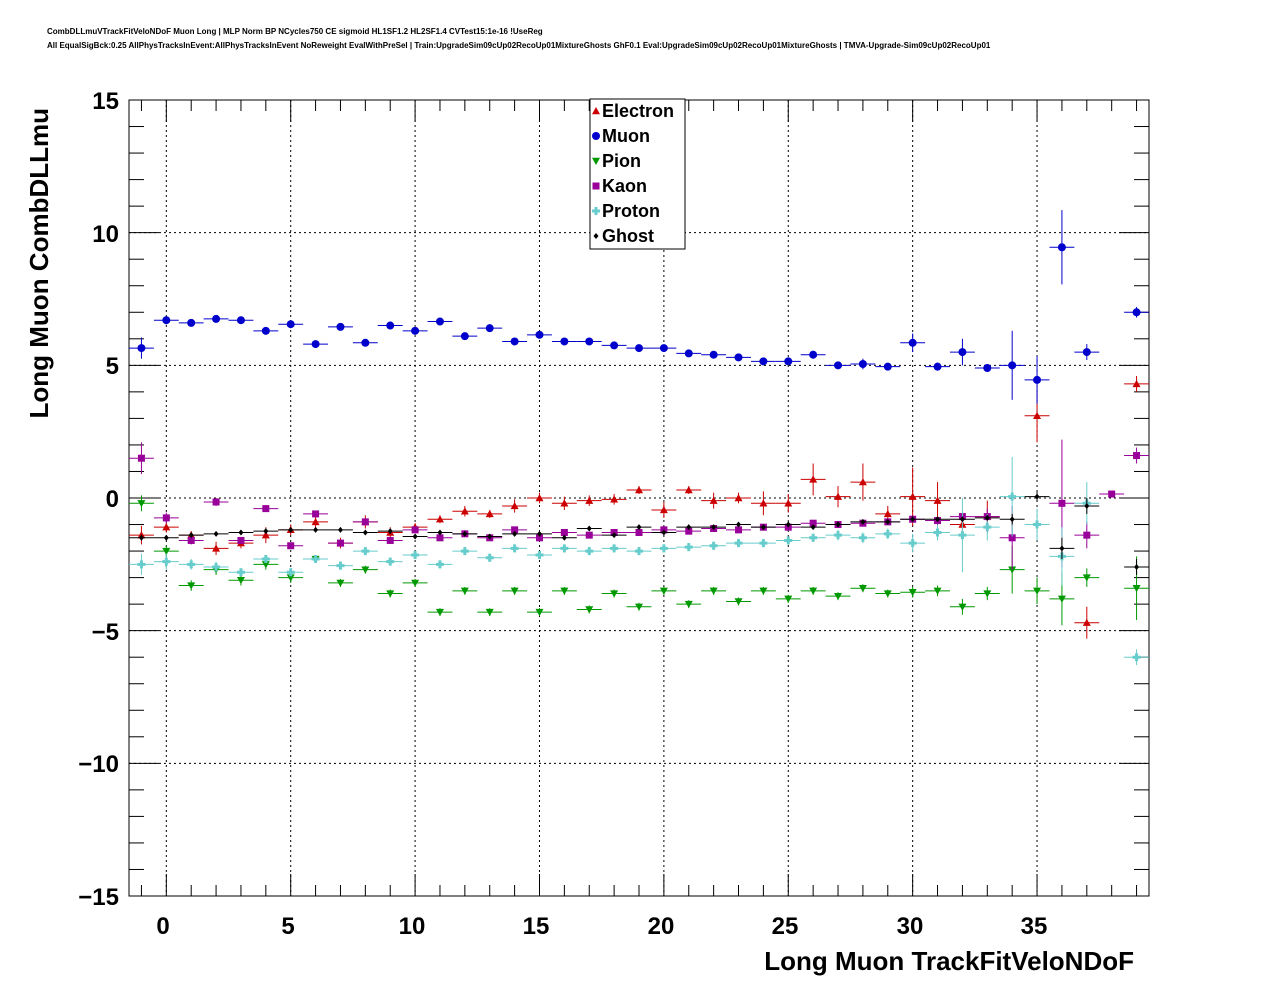 This screenshot has height=996, width=1276. I want to click on legend-marker-pion, so click(596, 161).